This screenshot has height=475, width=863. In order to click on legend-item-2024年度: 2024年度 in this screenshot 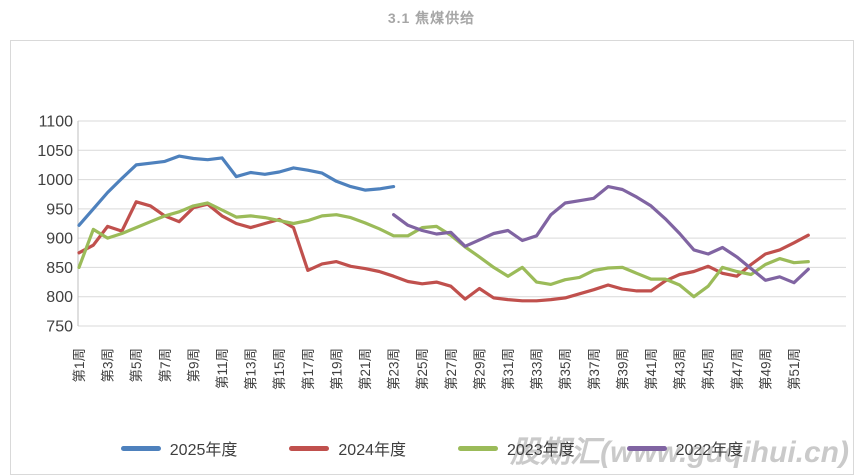, I will do `click(347, 448)`.